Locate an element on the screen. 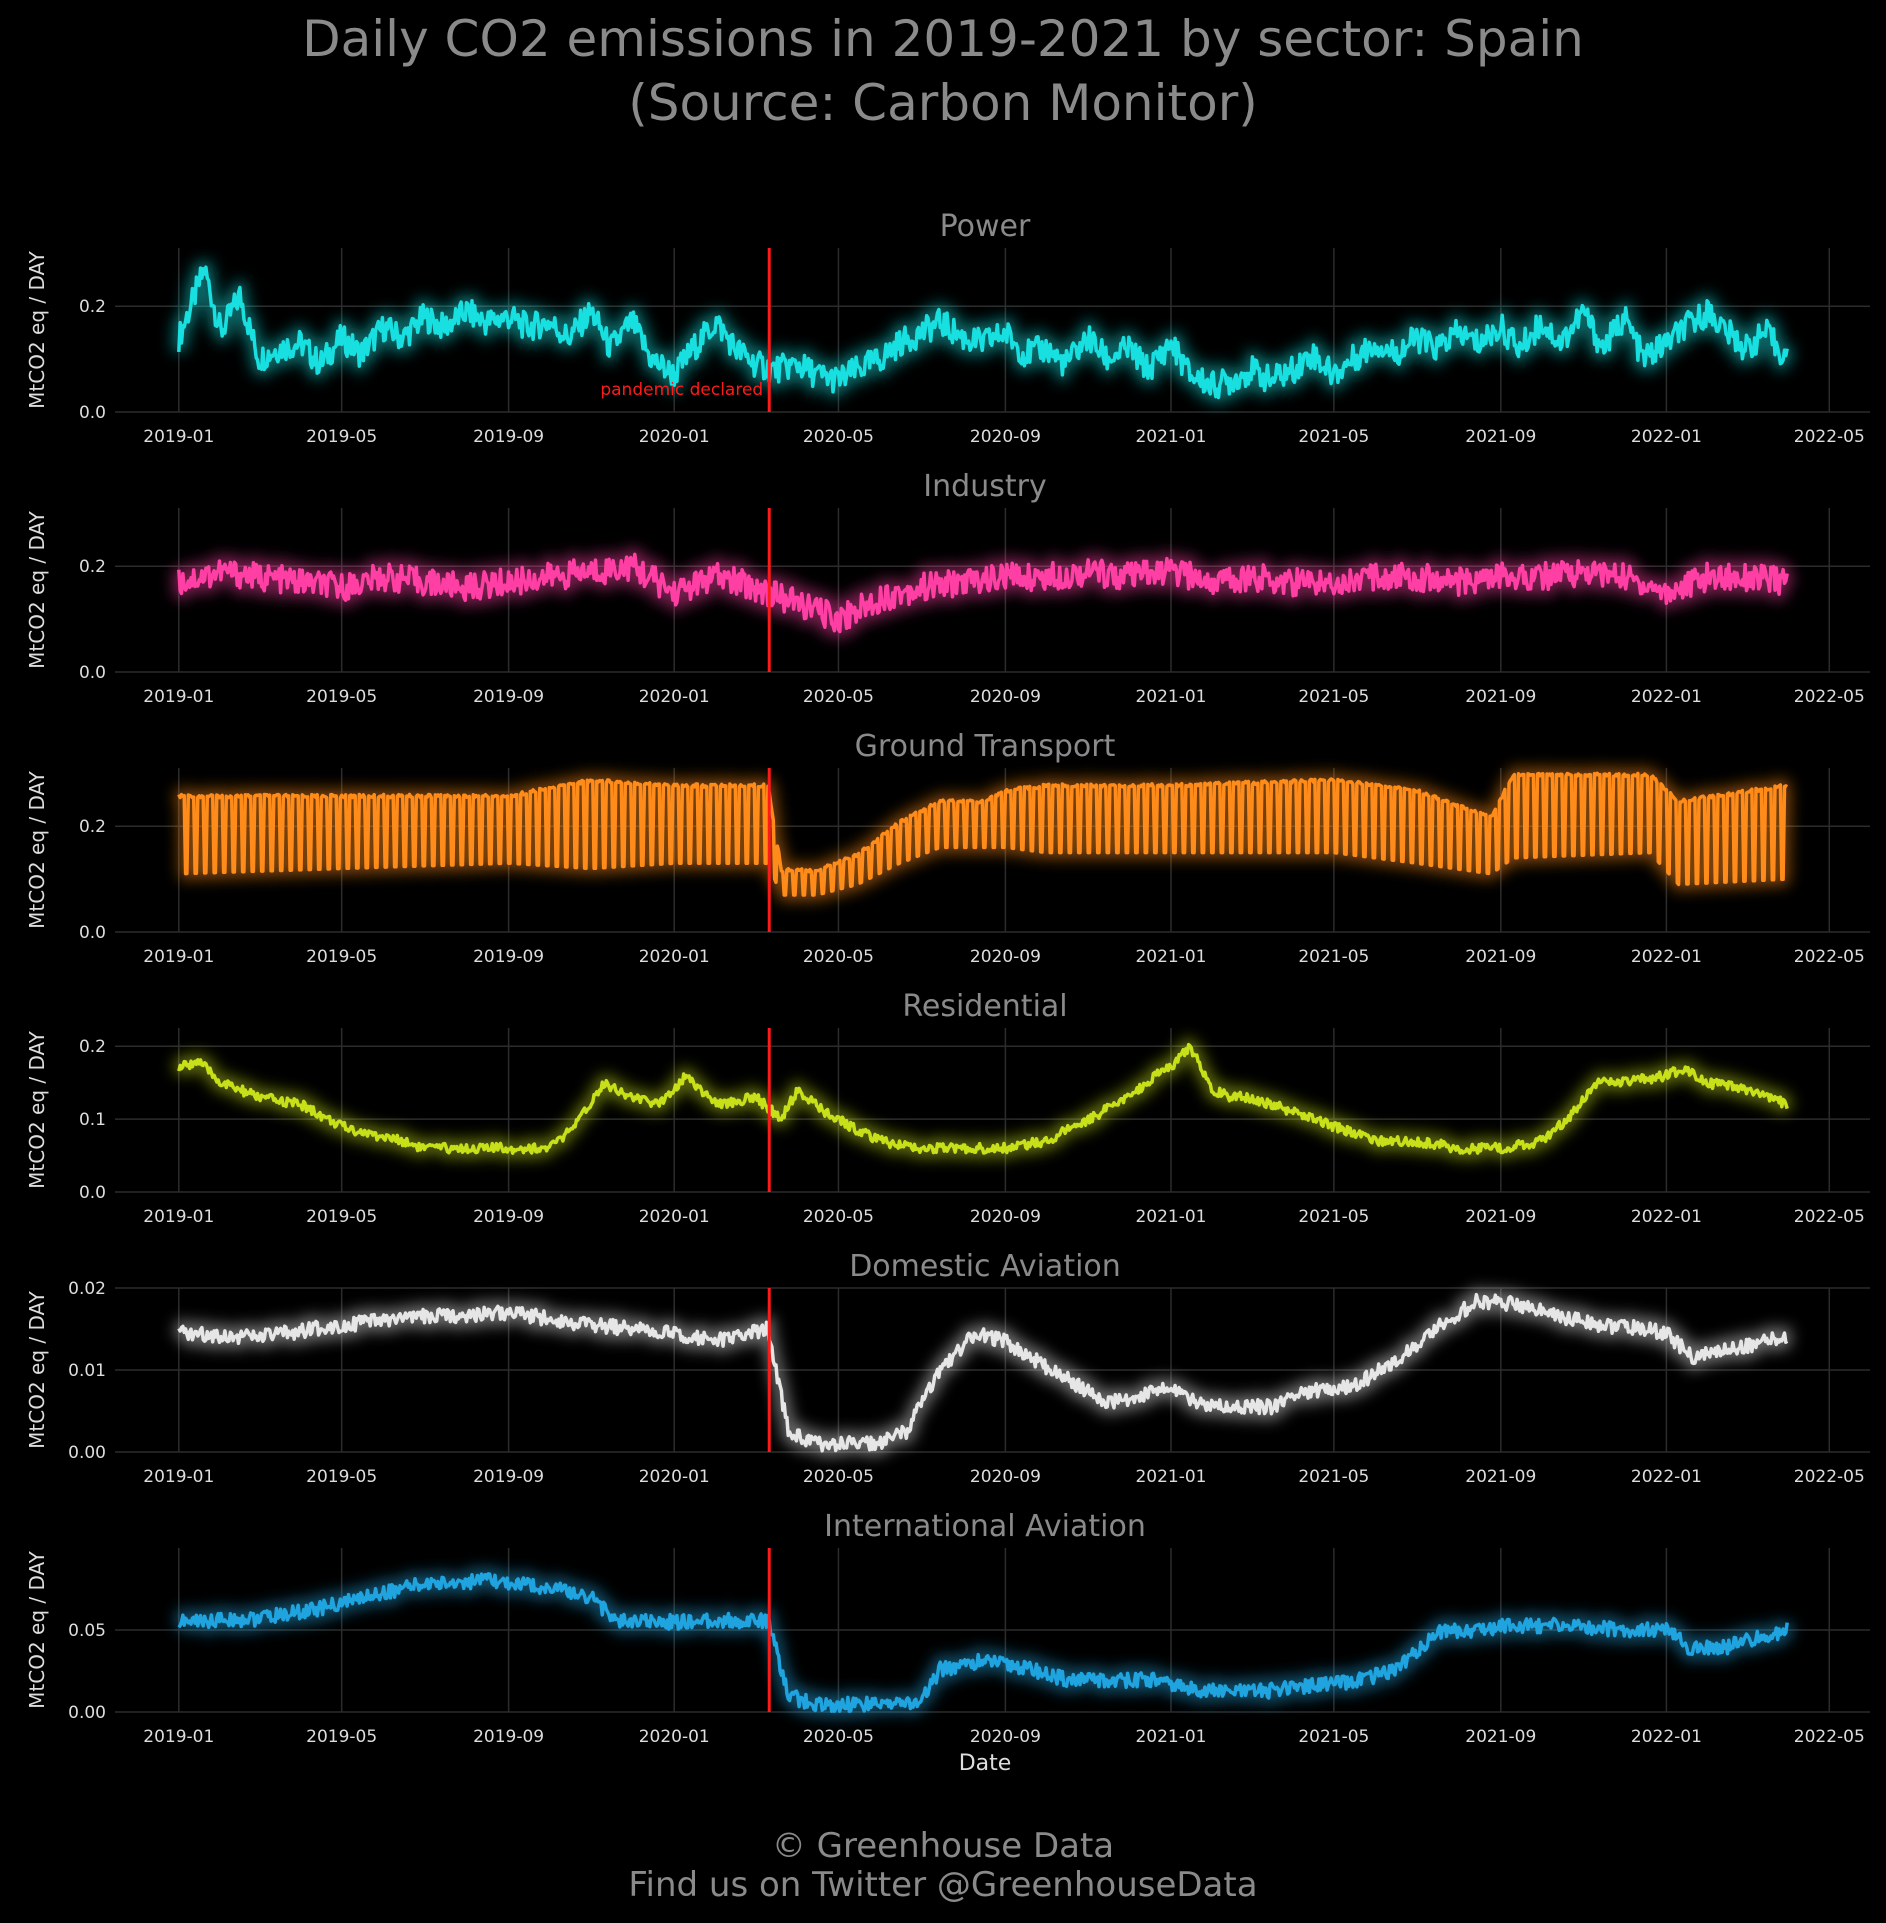  panel-title: International Aviation is located at coordinates (985, 1526).